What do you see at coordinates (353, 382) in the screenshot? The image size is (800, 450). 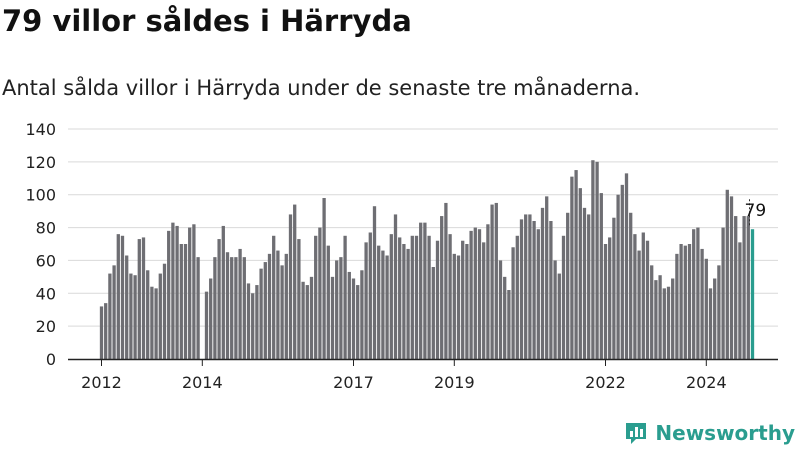 I see `x-tick-label: 2017` at bounding box center [353, 382].